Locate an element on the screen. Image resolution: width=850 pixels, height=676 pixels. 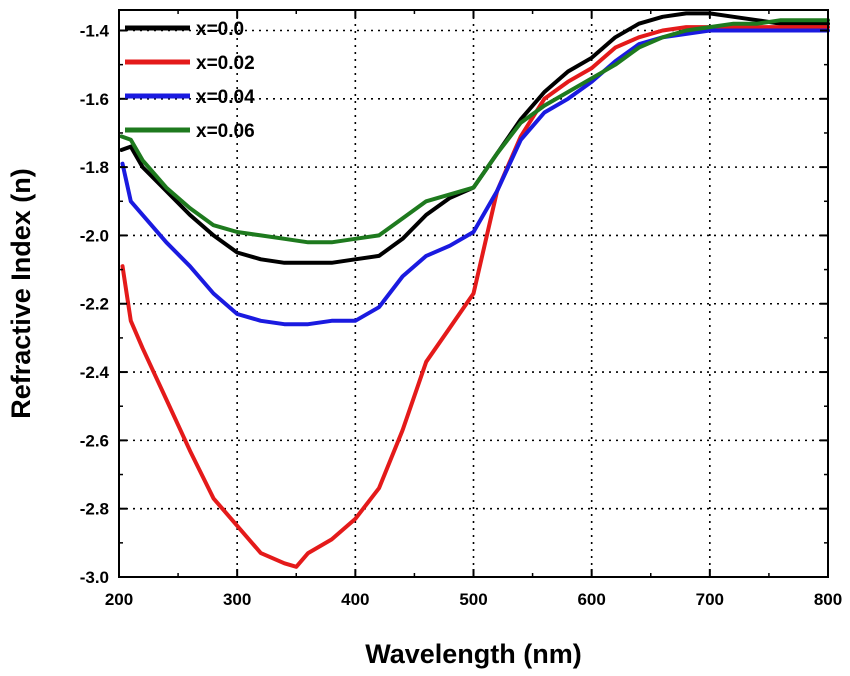
x-axis-title: Wavelength (nm) is located at coordinates (473, 654).